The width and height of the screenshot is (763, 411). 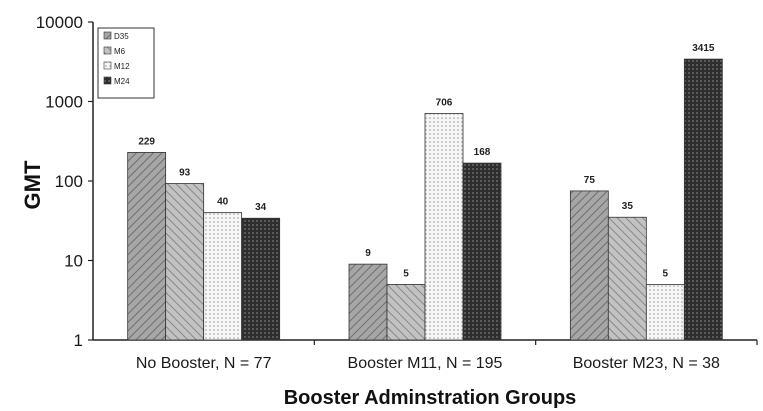 What do you see at coordinates (146, 141) in the screenshot?
I see `bar-value-label: 229` at bounding box center [146, 141].